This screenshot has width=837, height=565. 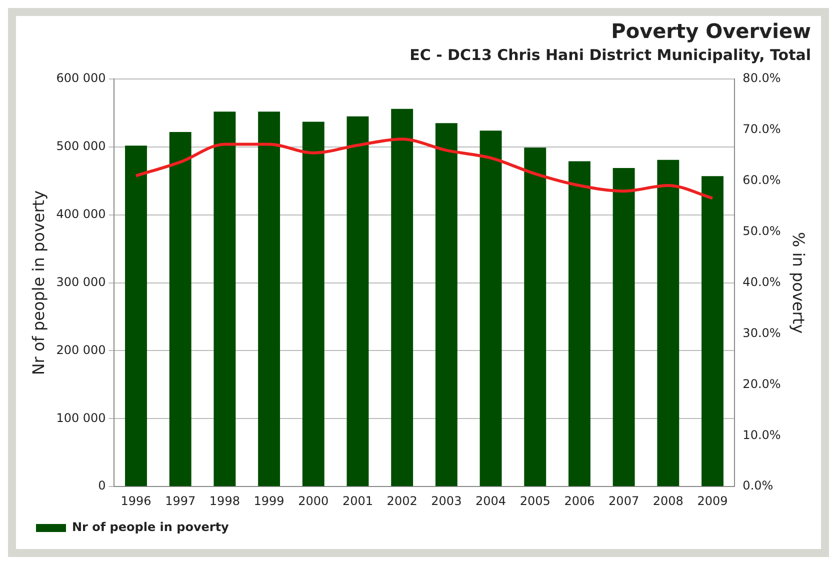 What do you see at coordinates (761, 231) in the screenshot?
I see `y2-tick-label: 50.0%` at bounding box center [761, 231].